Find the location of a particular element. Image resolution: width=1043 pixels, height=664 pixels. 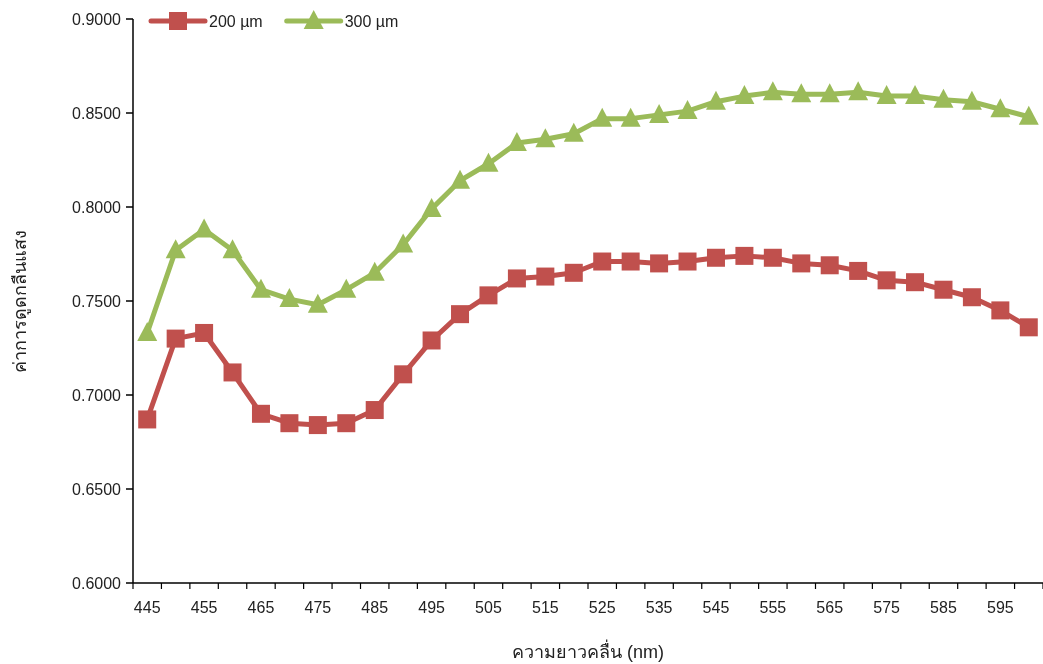

y-axis-title: ค่าการดูดกลืนแสง is located at coordinates (20, 301).